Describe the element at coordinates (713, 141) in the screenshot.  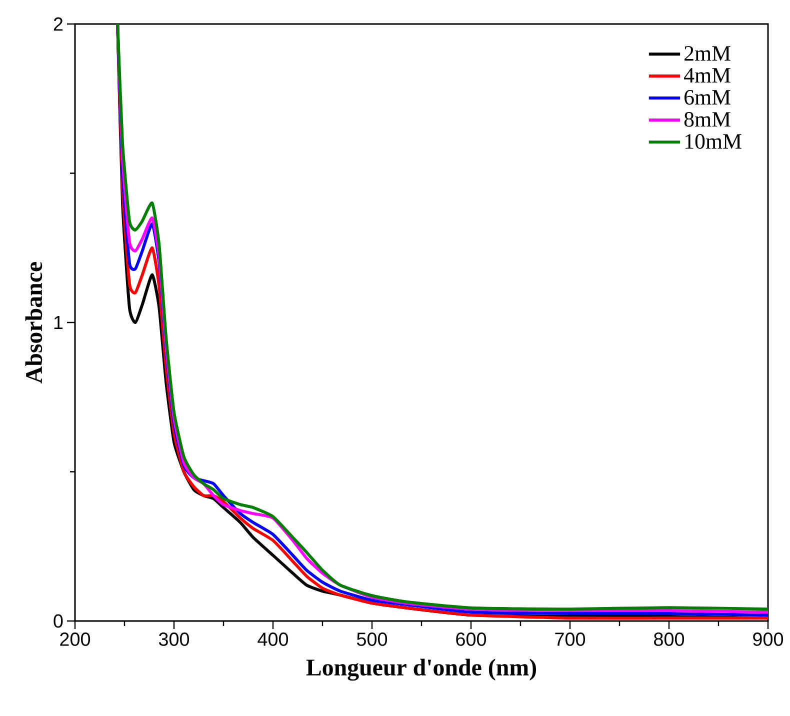
I see `legend-label: 10mM` at that location.